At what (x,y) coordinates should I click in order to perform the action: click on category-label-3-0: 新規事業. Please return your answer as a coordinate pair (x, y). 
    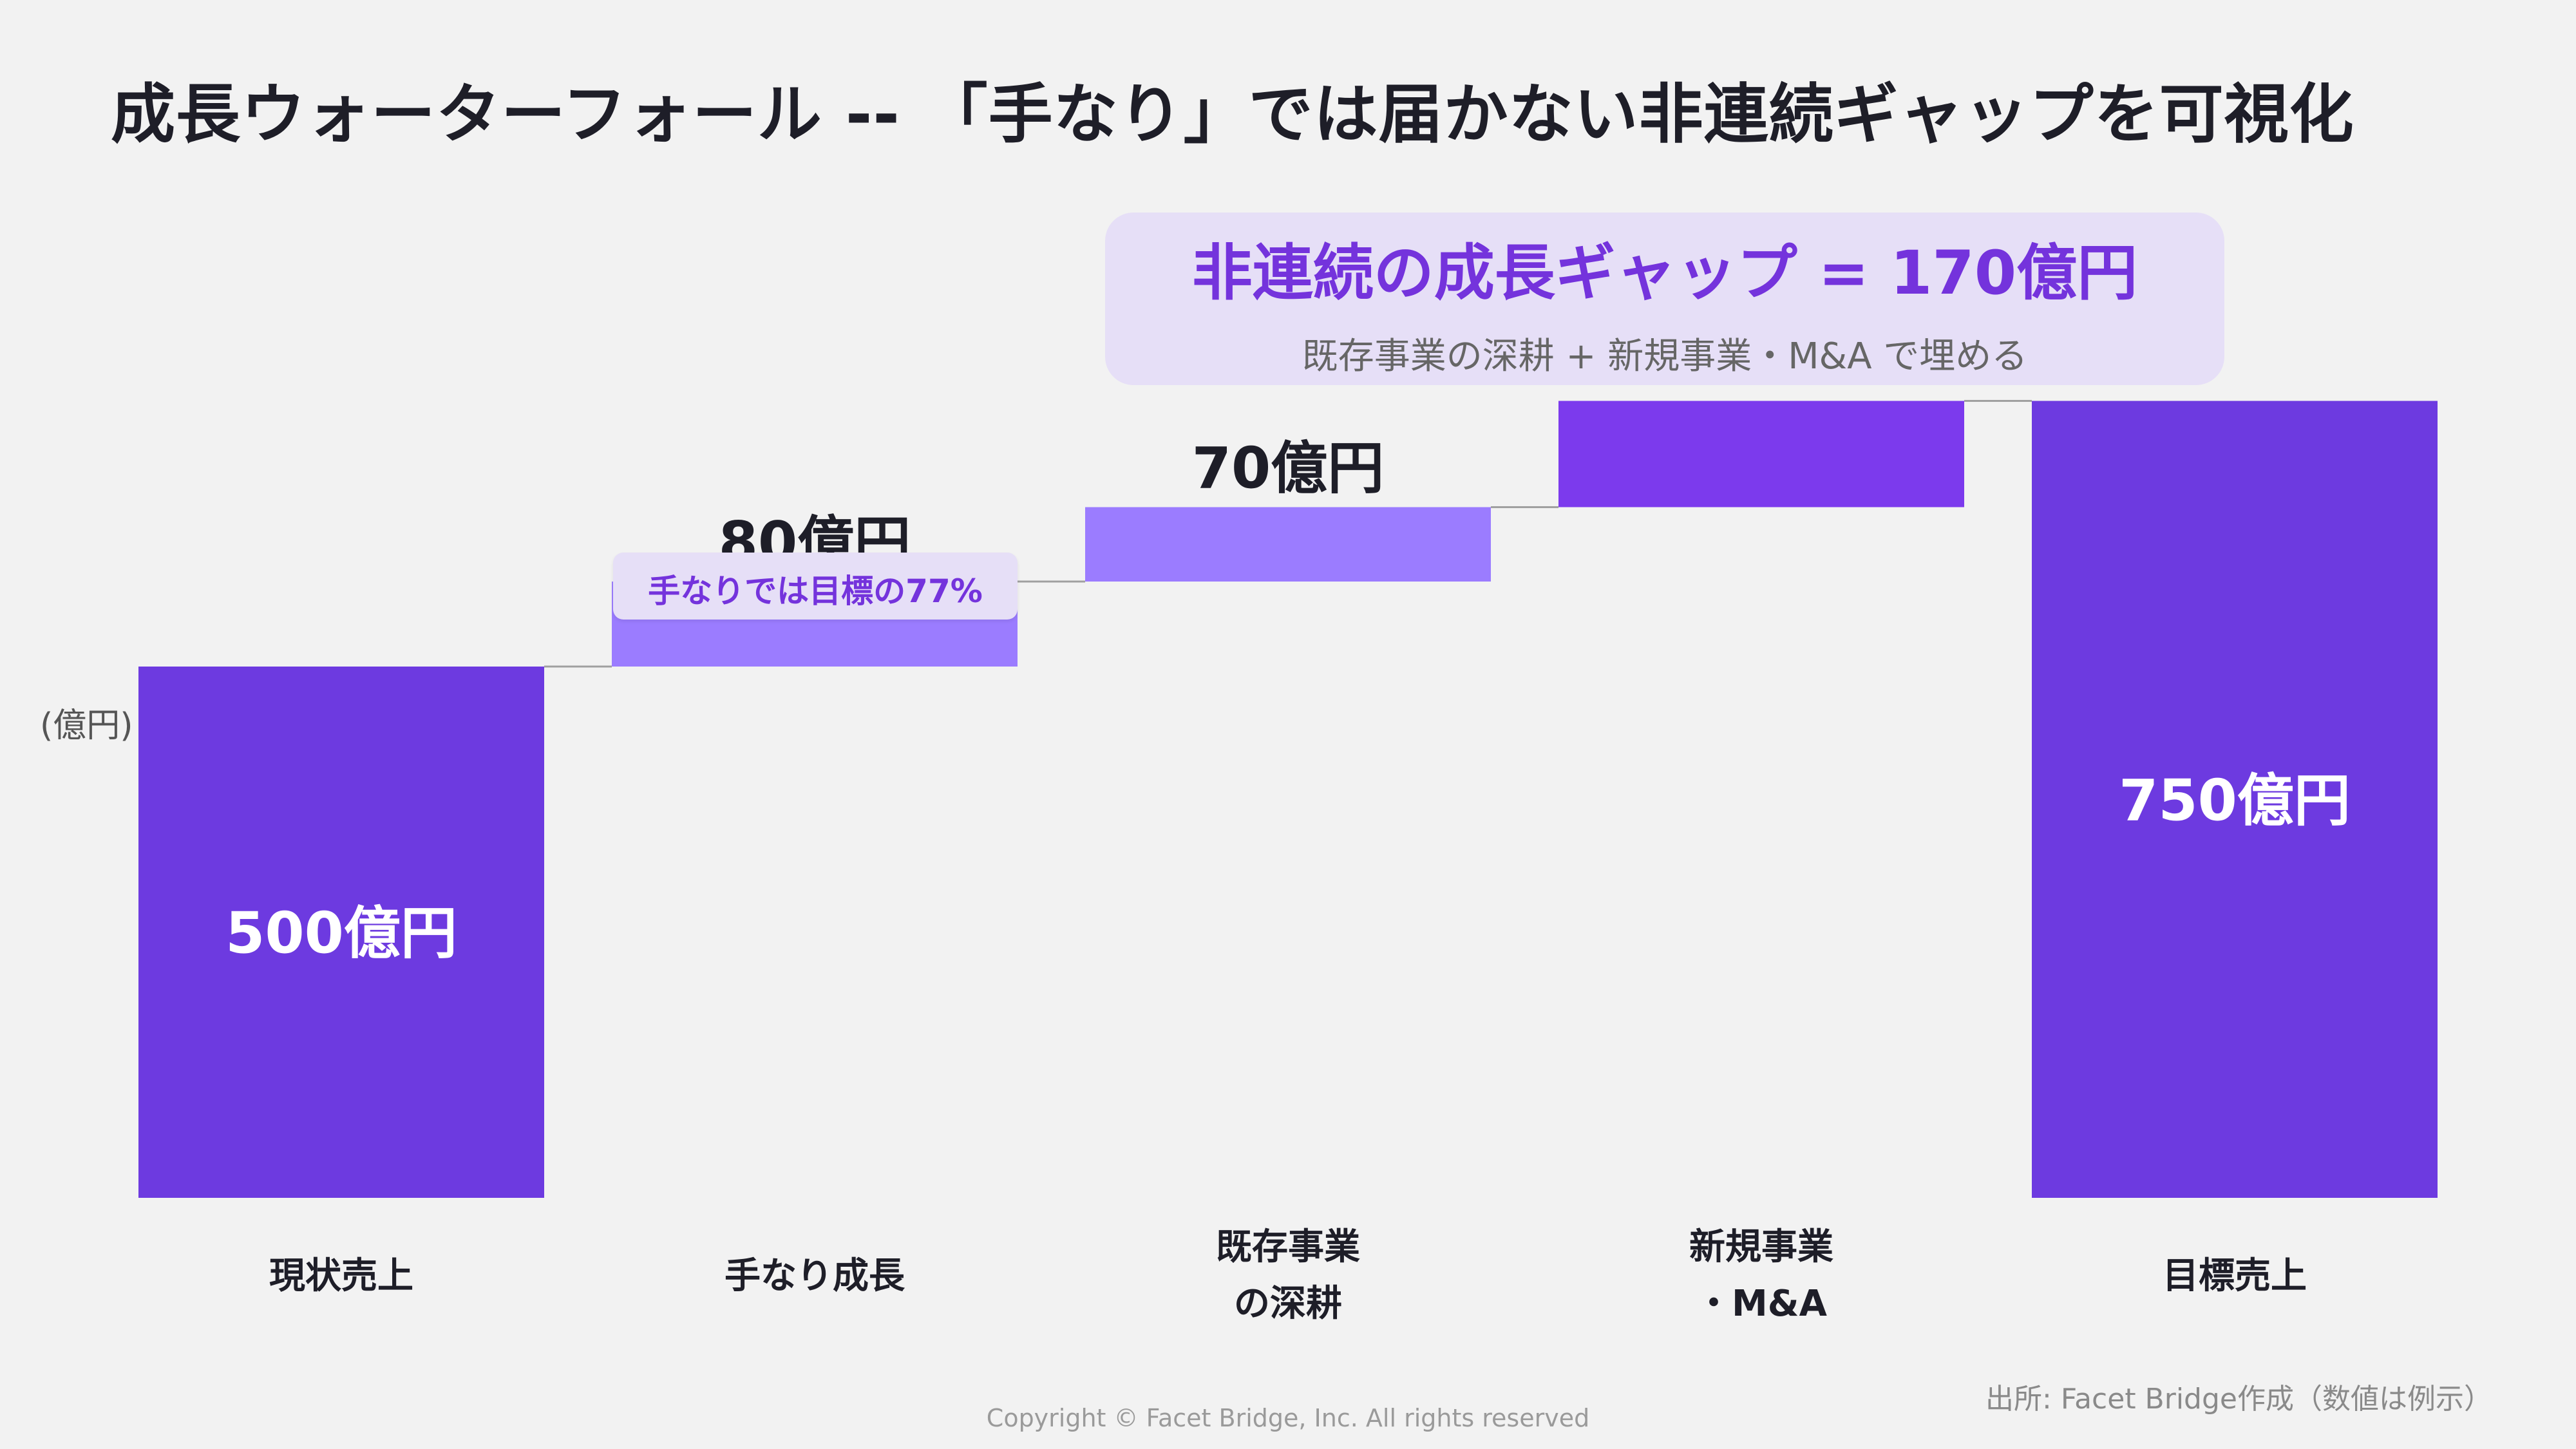
    Looking at the image, I should click on (1761, 1247).